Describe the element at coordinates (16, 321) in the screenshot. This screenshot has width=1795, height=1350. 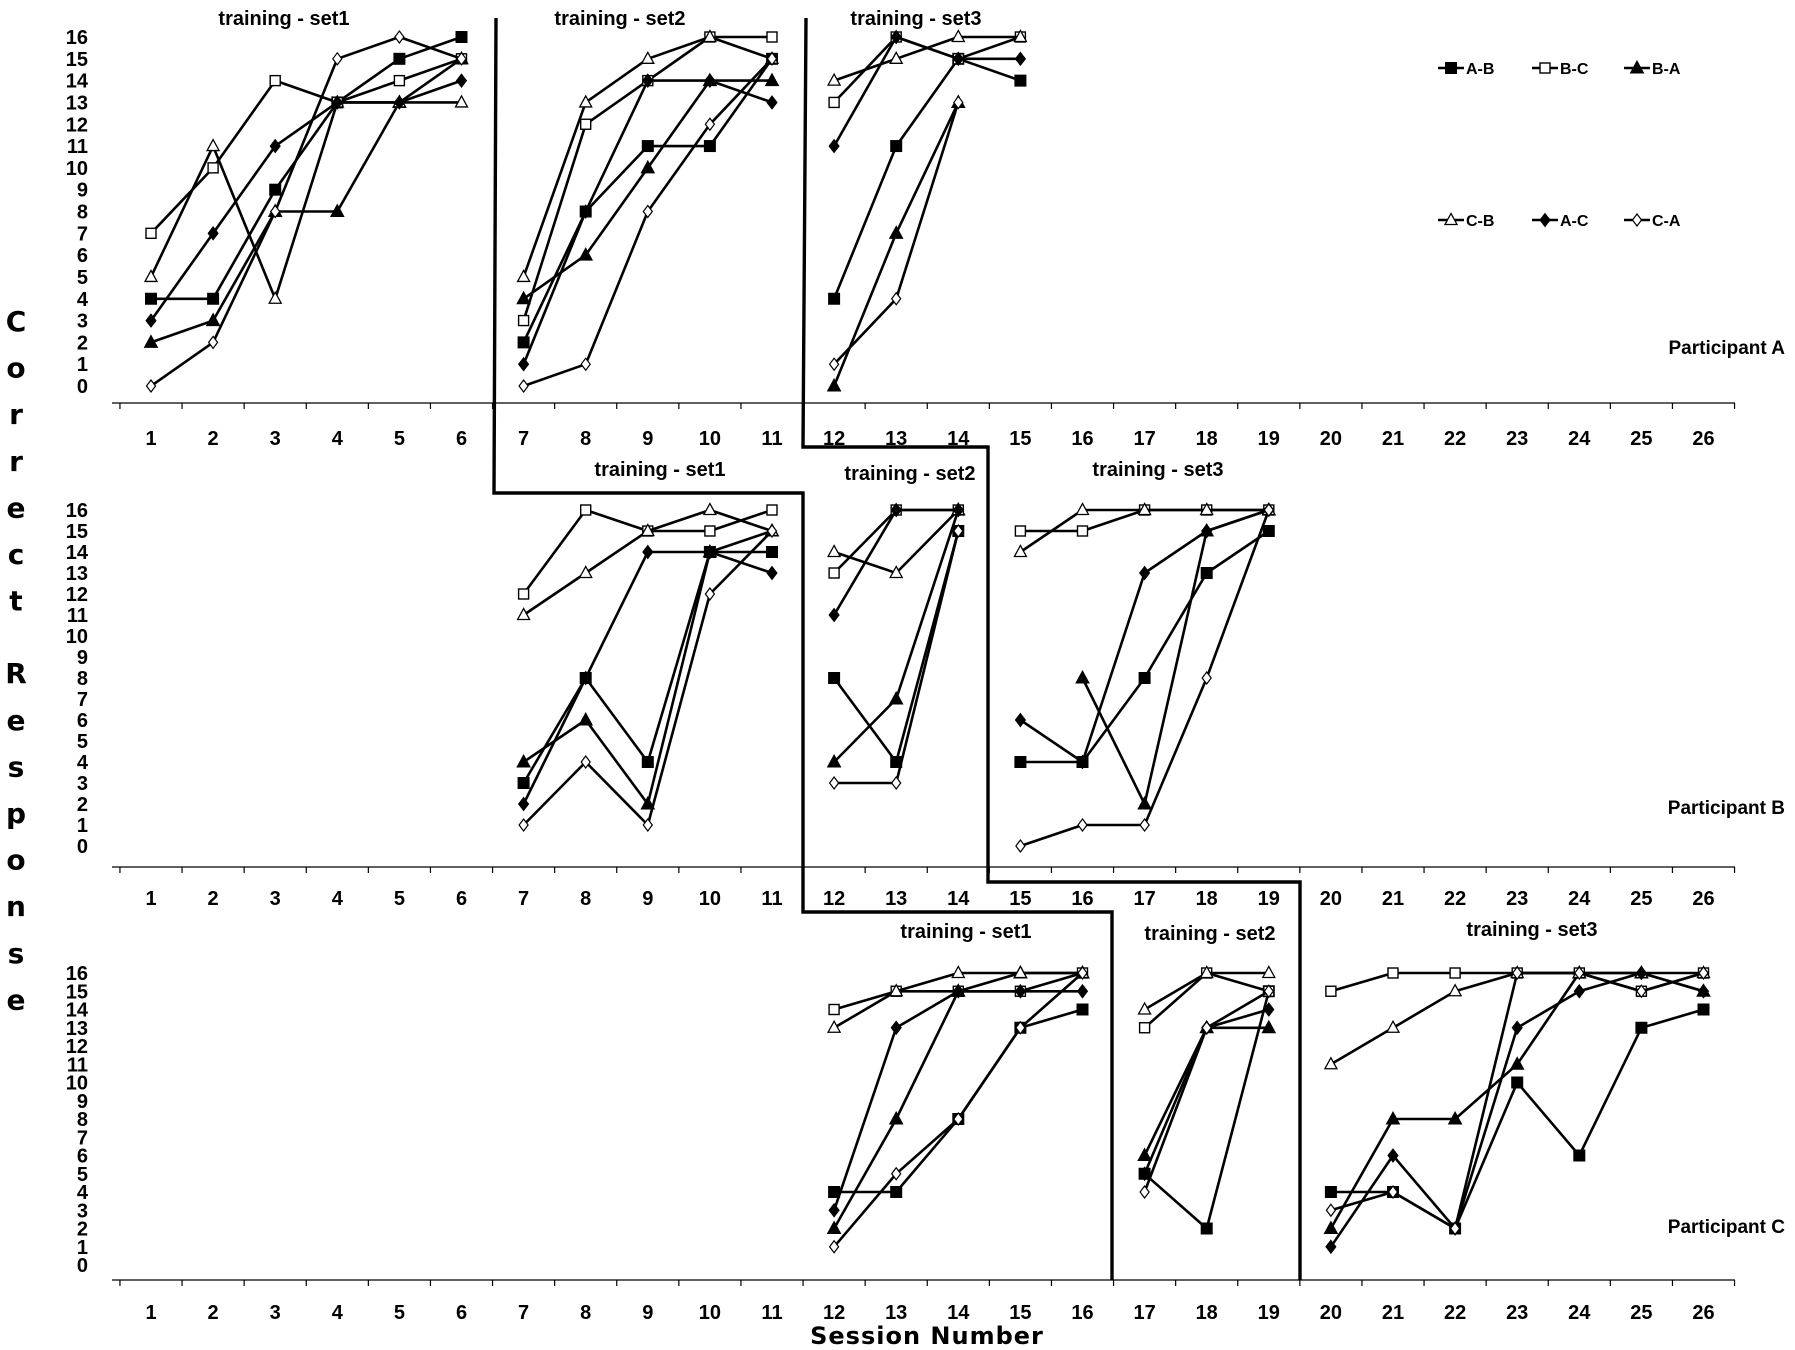
I see `y-axis-label-letter: C` at that location.